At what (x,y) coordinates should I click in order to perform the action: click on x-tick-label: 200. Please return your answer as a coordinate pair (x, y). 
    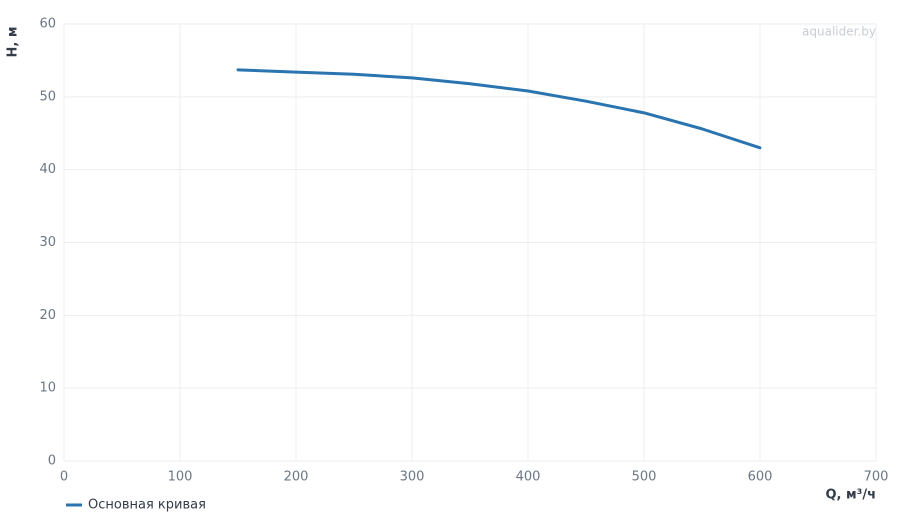
    Looking at the image, I should click on (296, 477).